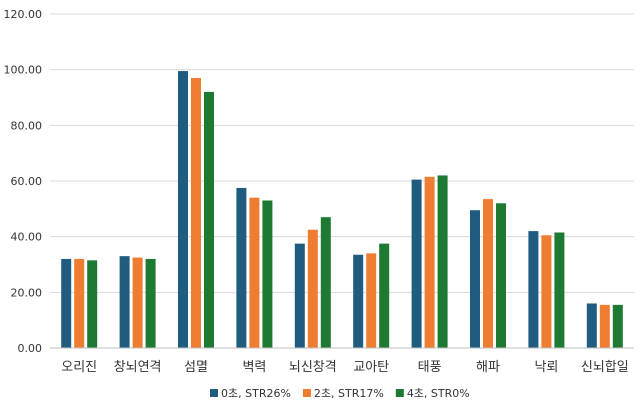 This screenshot has width=643, height=416. What do you see at coordinates (256, 393) in the screenshot?
I see `legend-label: 0초, STR26%` at bounding box center [256, 393].